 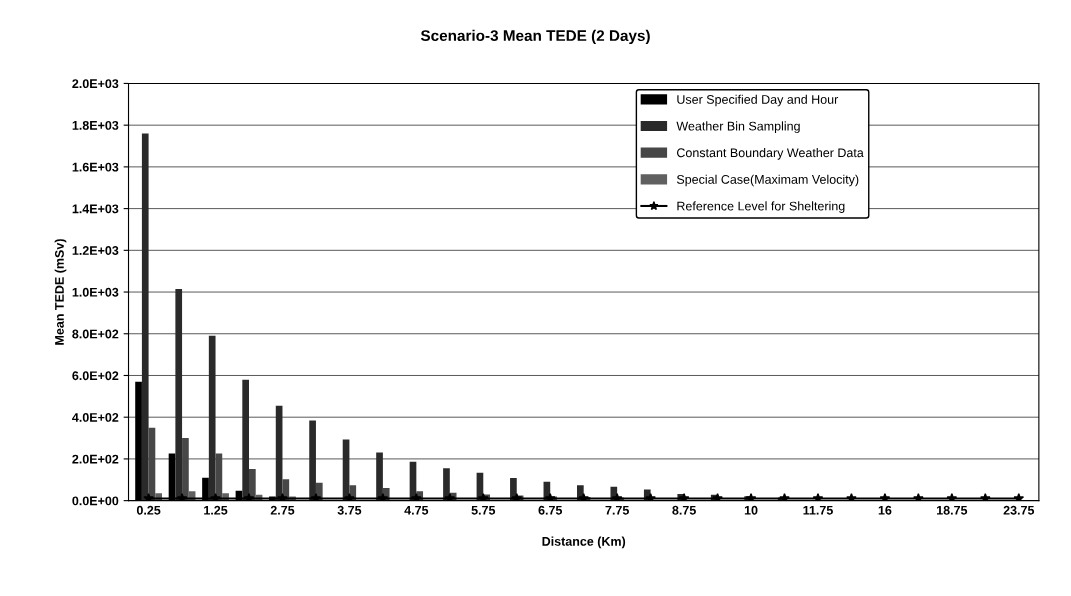 I want to click on x-tick-label: 2.75, so click(x=282, y=510).